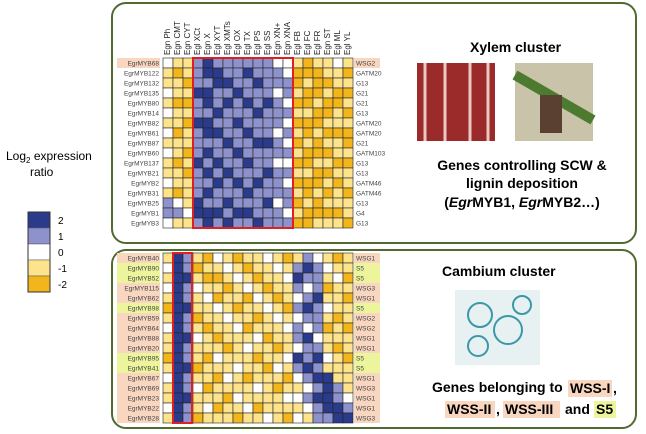 The image size is (646, 434). Describe the element at coordinates (366, 379) in the screenshot. I see `group-label: WSG1` at that location.